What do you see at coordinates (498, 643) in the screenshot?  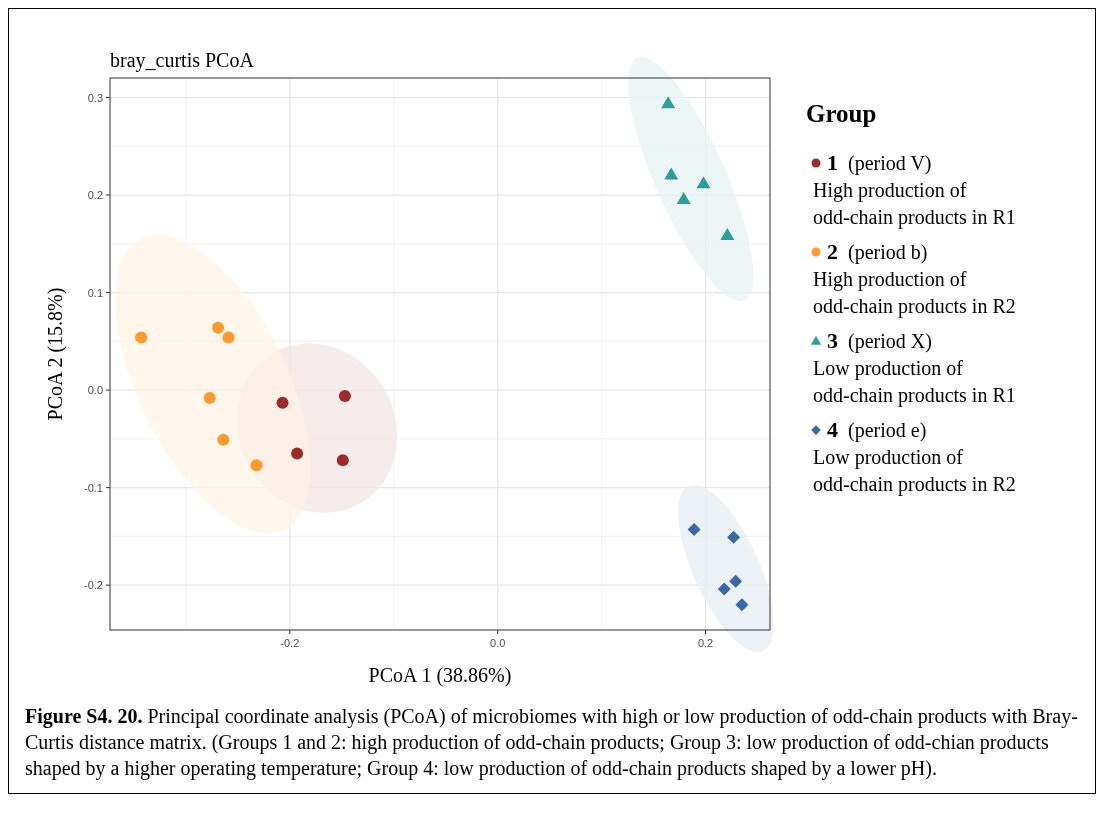 I see `x-tick-label: 0.0` at bounding box center [498, 643].